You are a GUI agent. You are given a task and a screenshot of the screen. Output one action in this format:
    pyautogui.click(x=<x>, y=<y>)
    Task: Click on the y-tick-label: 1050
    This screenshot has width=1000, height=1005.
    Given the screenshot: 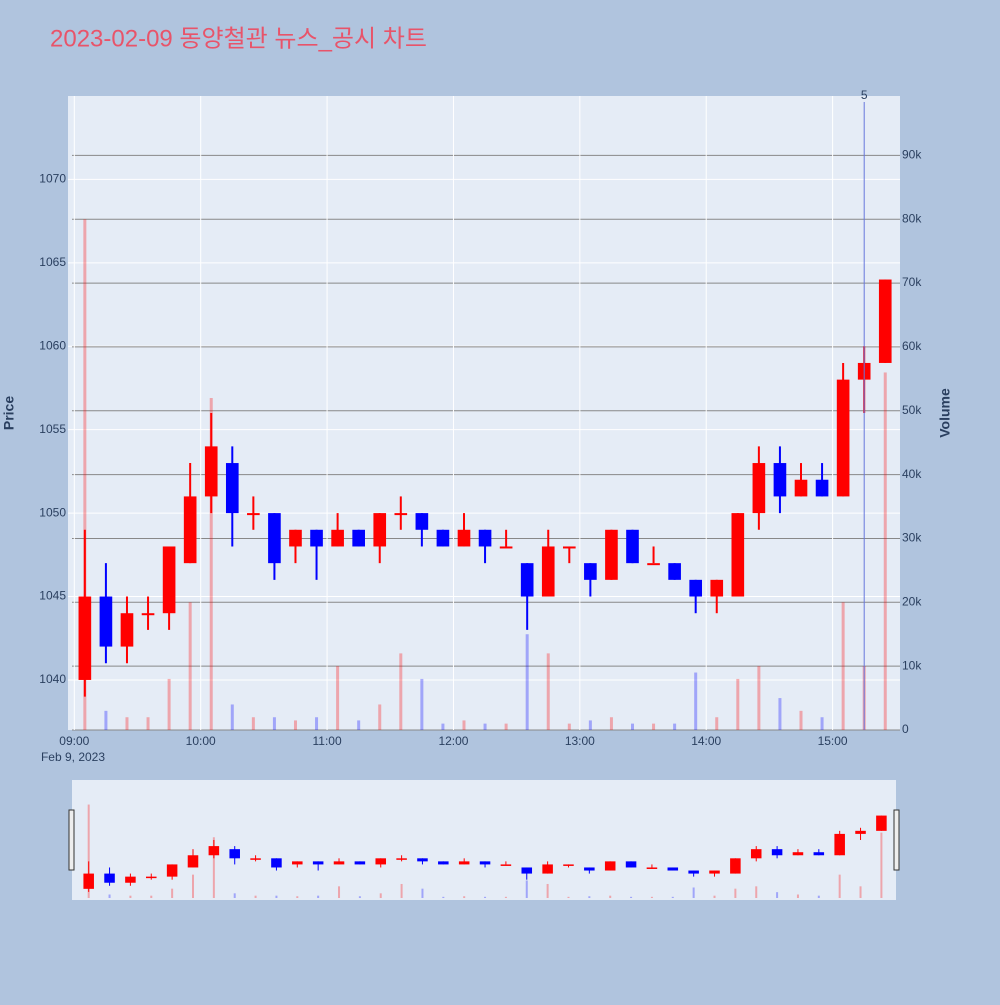 What is the action you would take?
    pyautogui.click(x=52, y=512)
    